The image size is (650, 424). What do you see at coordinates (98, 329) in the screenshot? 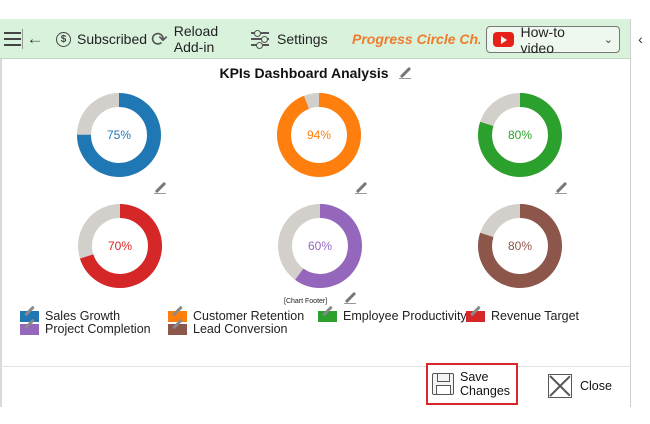
I see `legend-label: Project Completion` at bounding box center [98, 329].